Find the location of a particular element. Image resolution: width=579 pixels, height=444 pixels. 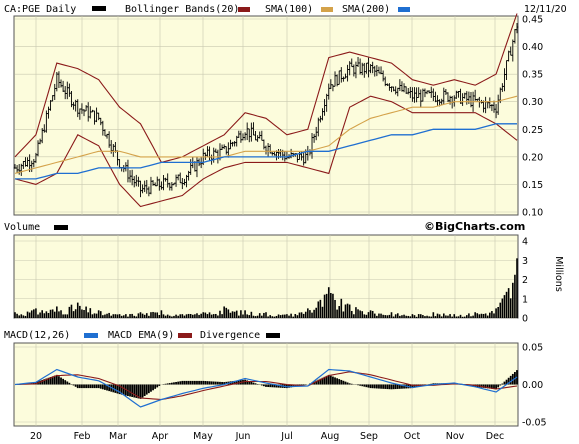

sma100-legend-swatch is located at coordinates (327, 9).